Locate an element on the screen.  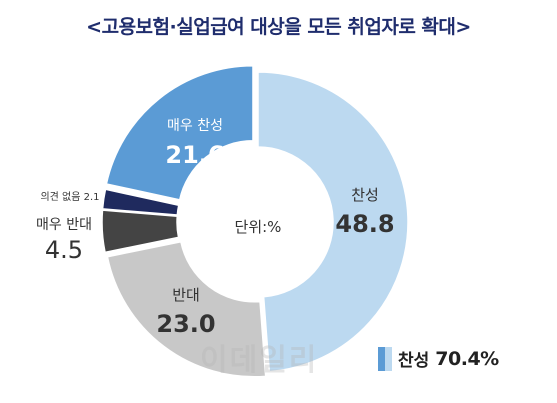
center-unit-label: 단위:% is located at coordinates (258, 227).